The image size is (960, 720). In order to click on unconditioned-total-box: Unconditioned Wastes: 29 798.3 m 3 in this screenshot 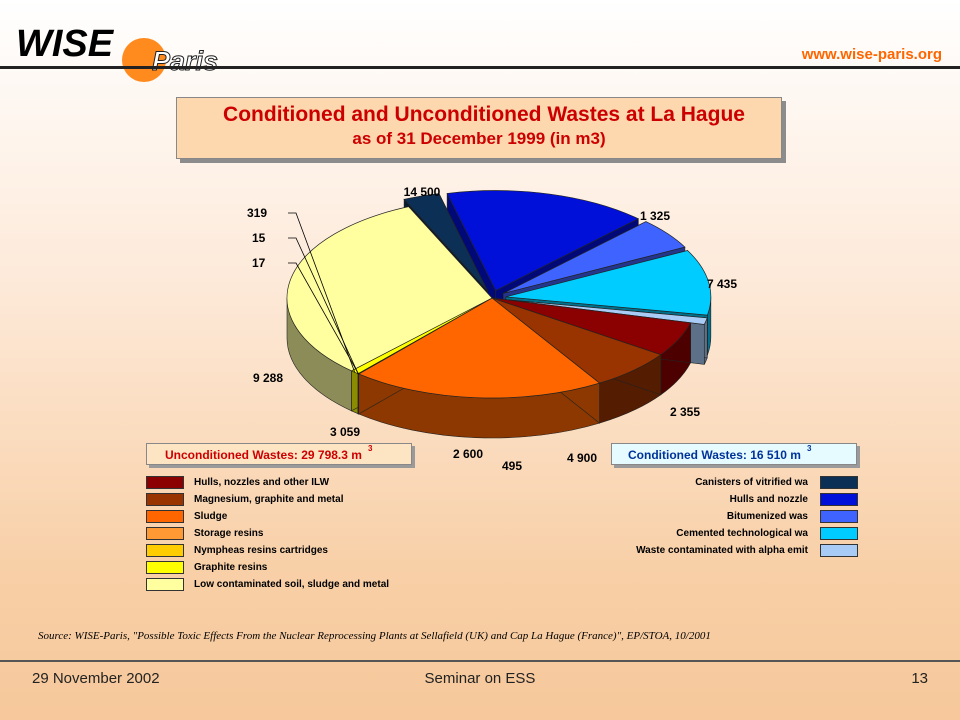, I will do `click(279, 454)`.